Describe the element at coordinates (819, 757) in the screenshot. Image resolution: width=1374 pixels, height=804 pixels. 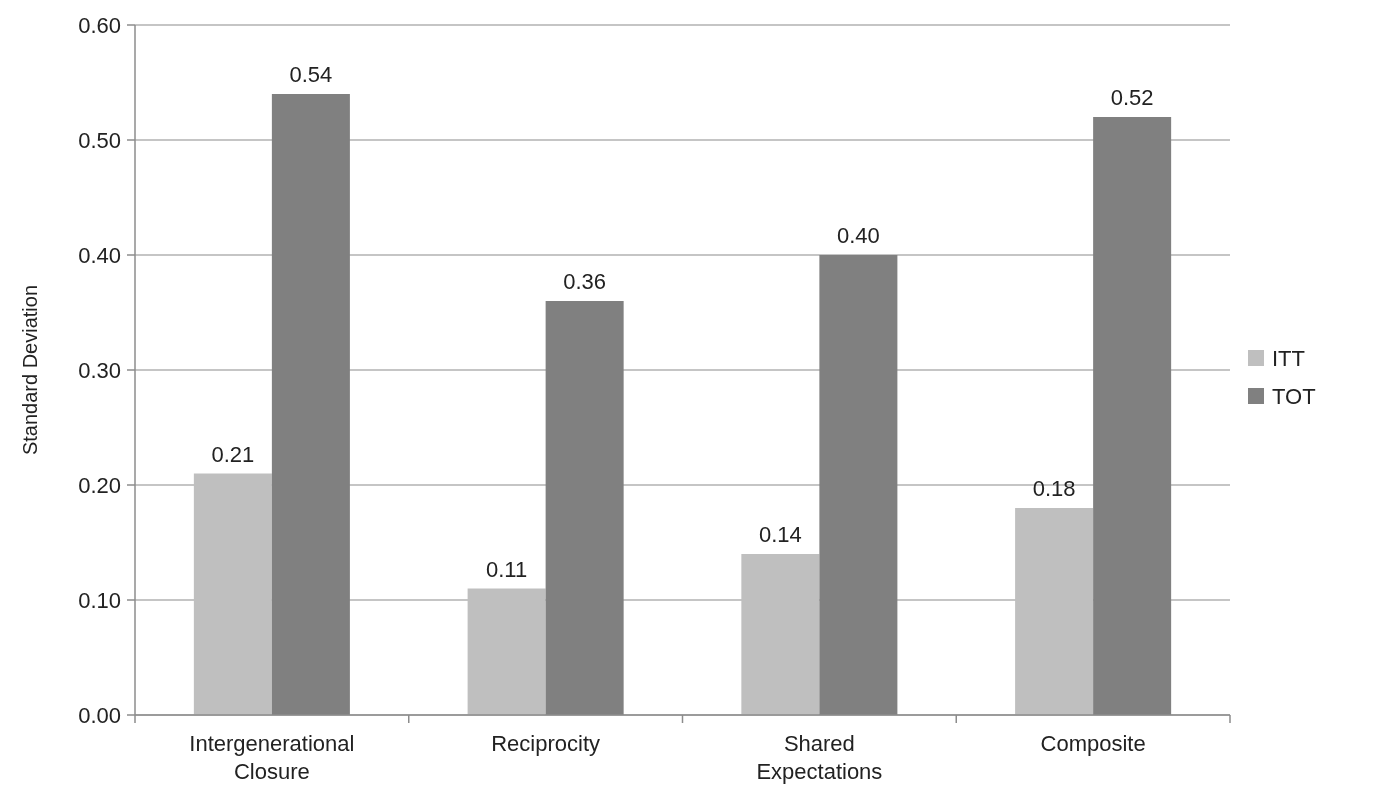
I see `x-tick-label: Shared Expectations` at that location.